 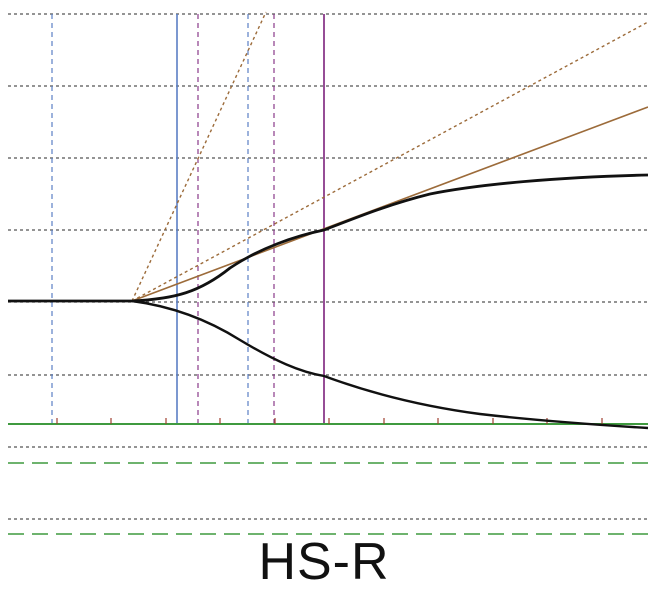 I want to click on figure-caption: HS-R, so click(x=324, y=562).